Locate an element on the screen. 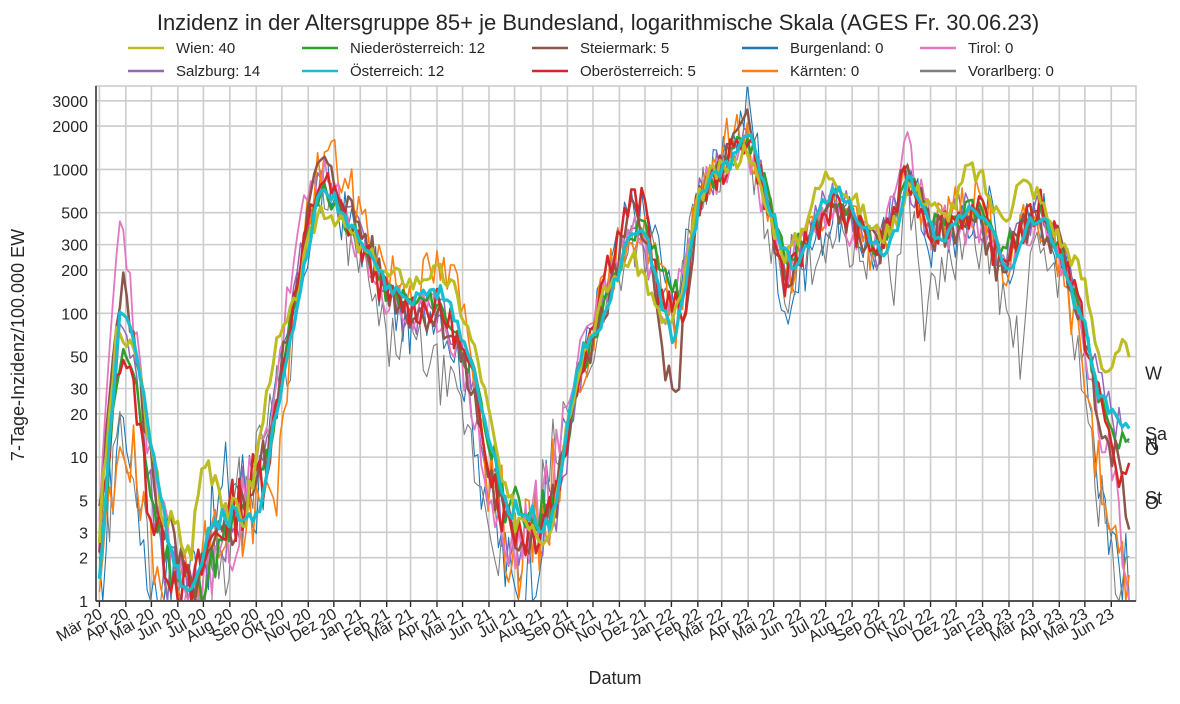 The height and width of the screenshot is (704, 1180). end-label: St is located at coordinates (1153, 498).